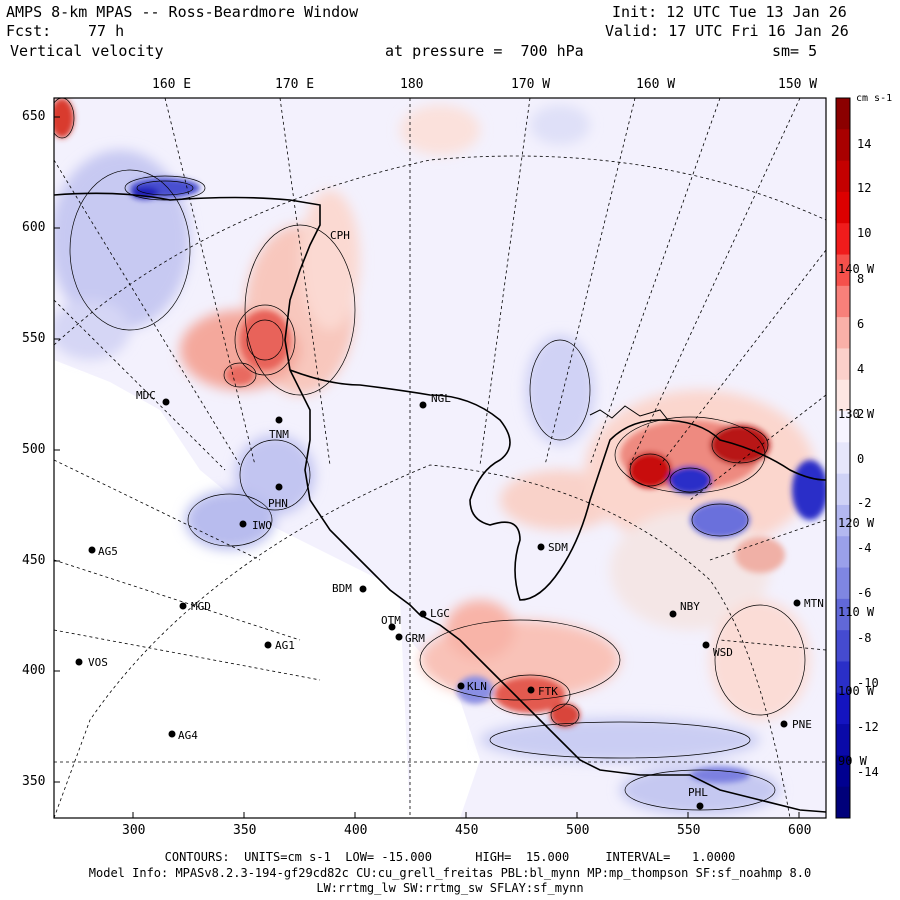 The width and height of the screenshot is (900, 900). I want to click on station-ag1: AG1, so click(279, 645).